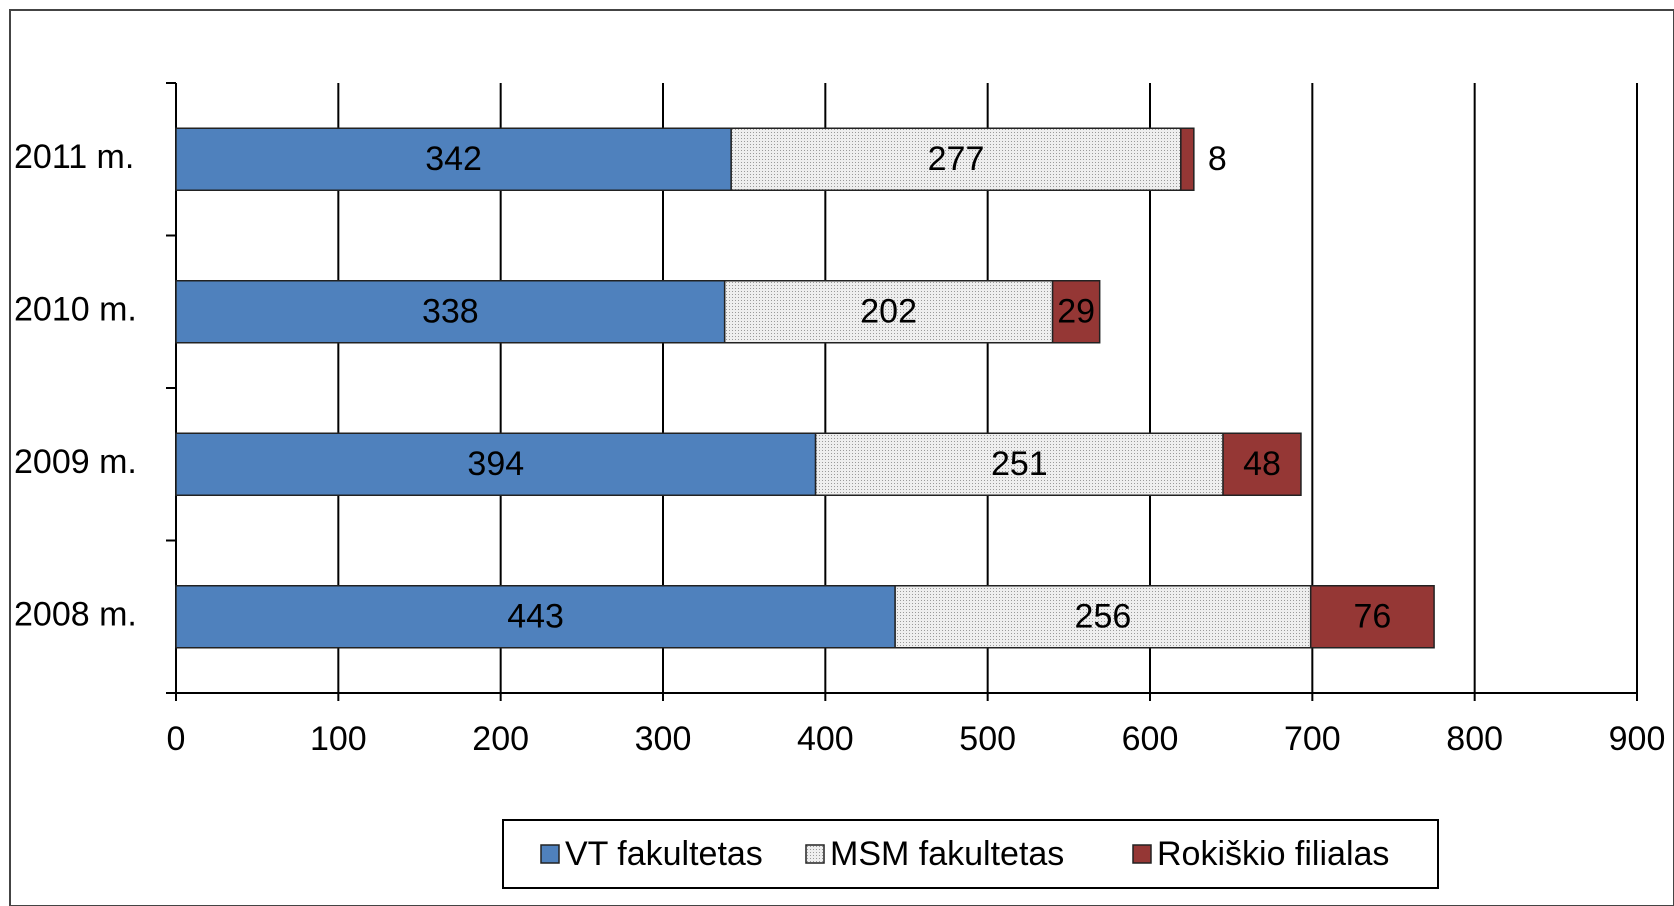 The height and width of the screenshot is (906, 1674). I want to click on legend-label: VT fakultetas, so click(664, 854).